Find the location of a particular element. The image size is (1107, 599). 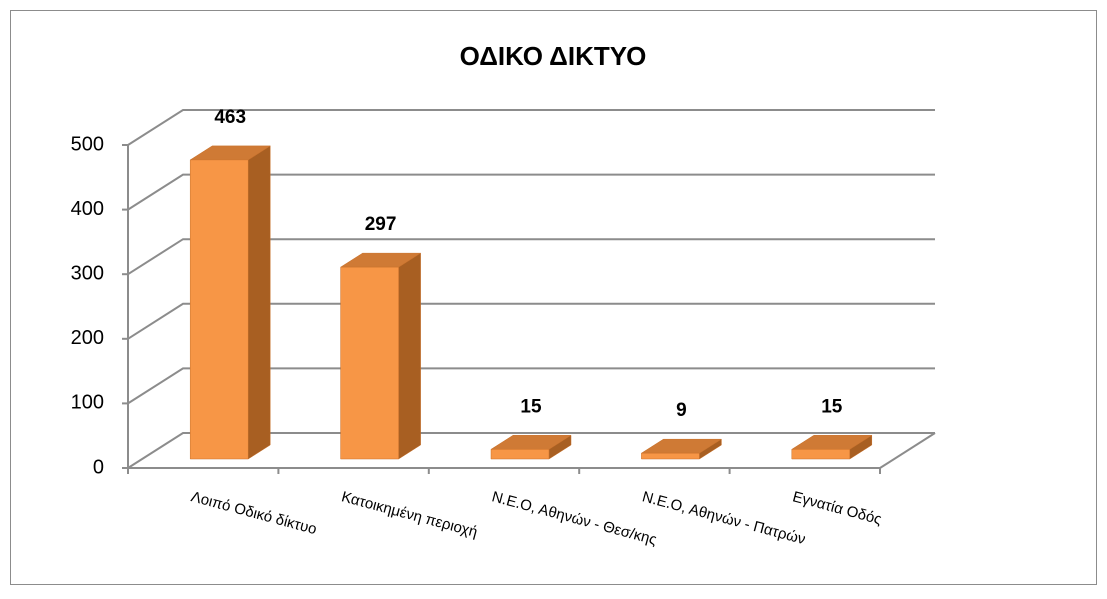

y-tick-label: 200 is located at coordinates (87, 338).